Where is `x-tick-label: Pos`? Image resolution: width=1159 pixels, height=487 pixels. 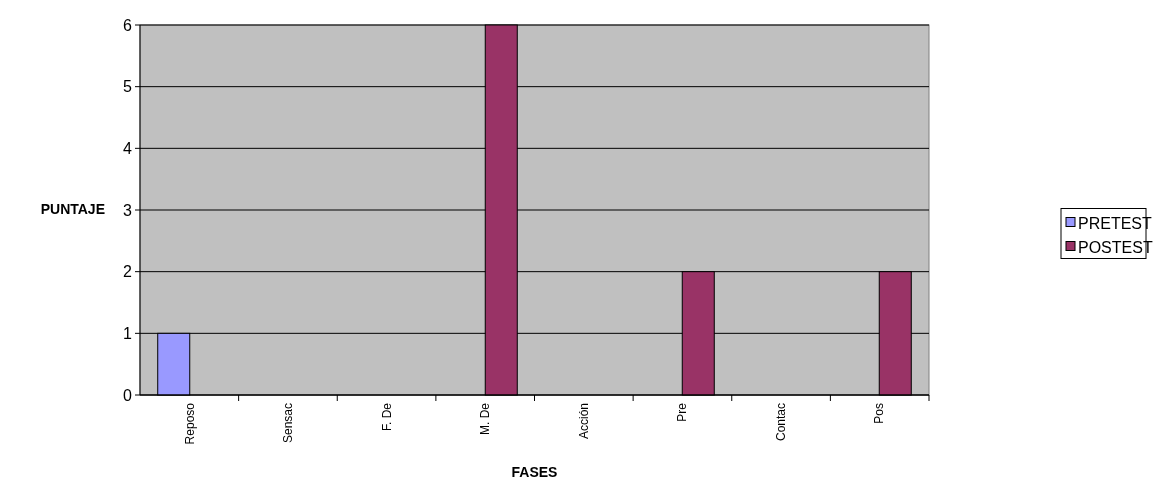
x-tick-label: Pos is located at coordinates (879, 413).